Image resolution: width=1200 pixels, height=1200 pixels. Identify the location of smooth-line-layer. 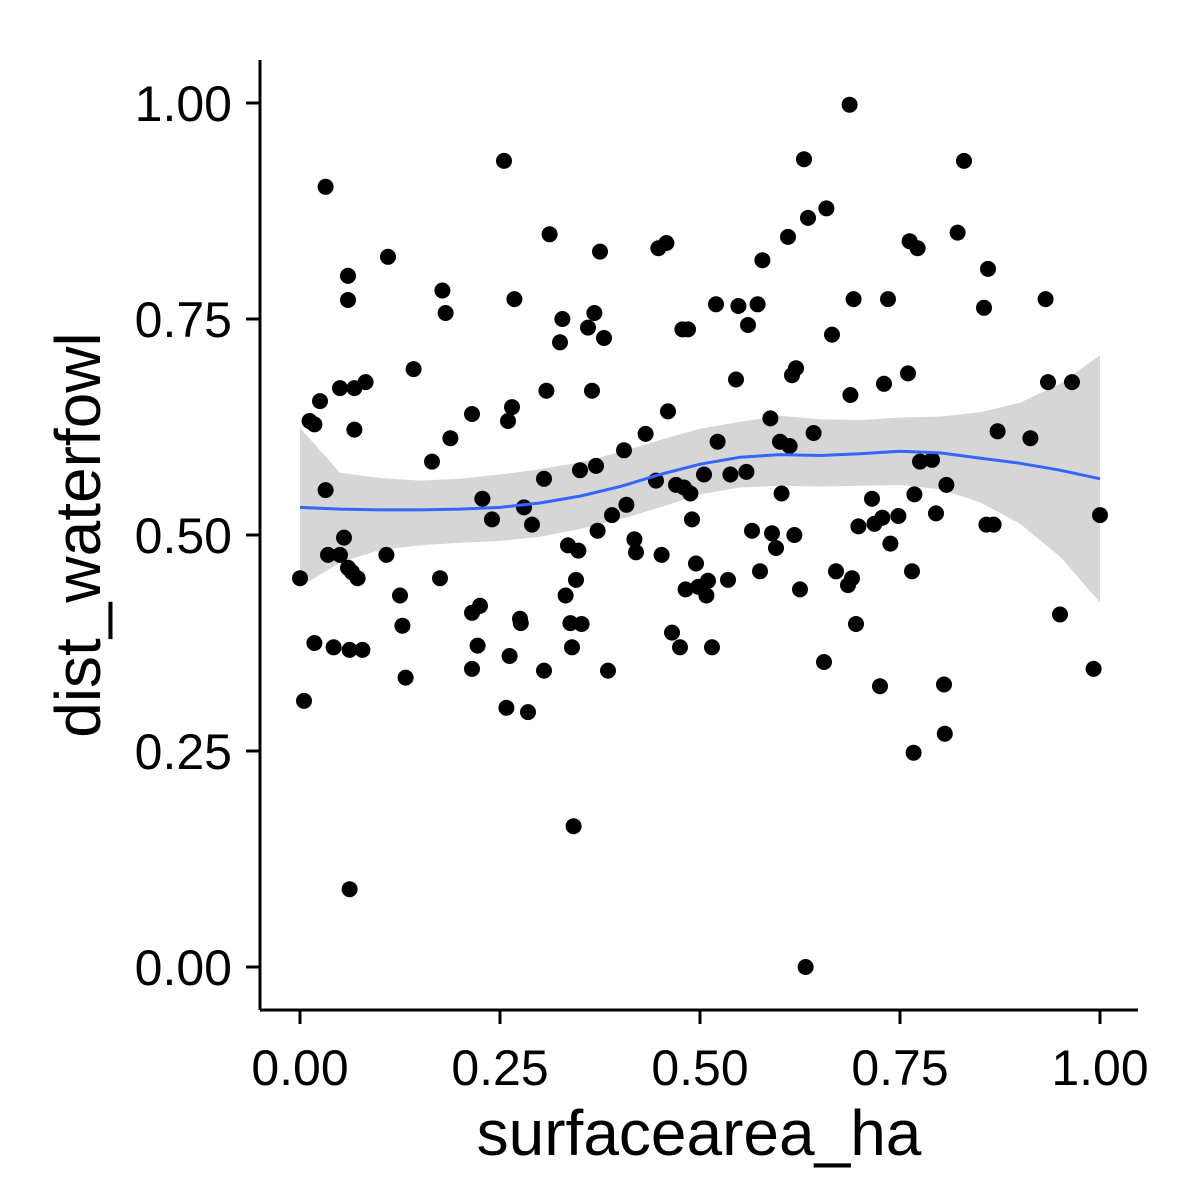
(700, 480).